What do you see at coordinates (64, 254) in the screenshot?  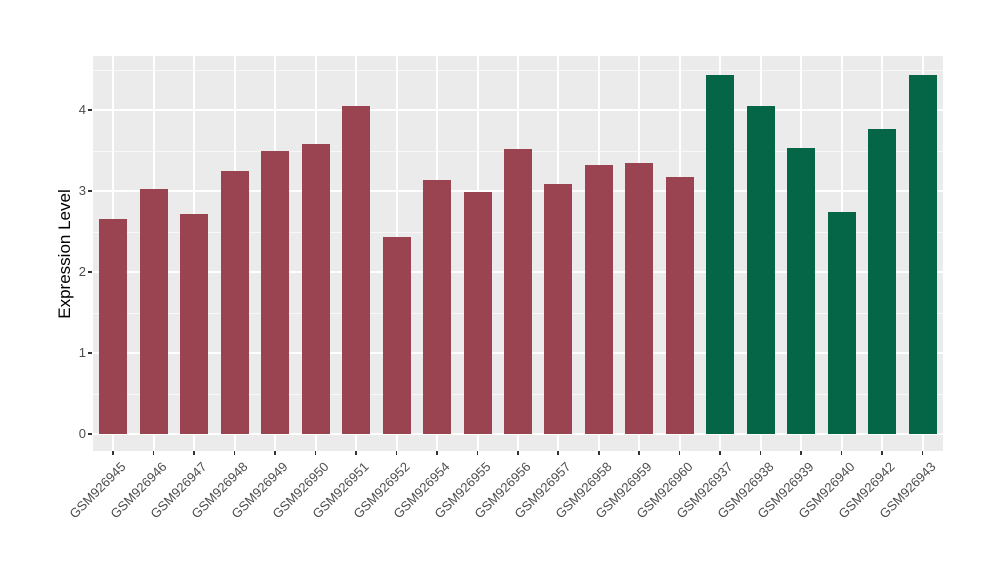 I see `y-axis-title: Expression Level` at bounding box center [64, 254].